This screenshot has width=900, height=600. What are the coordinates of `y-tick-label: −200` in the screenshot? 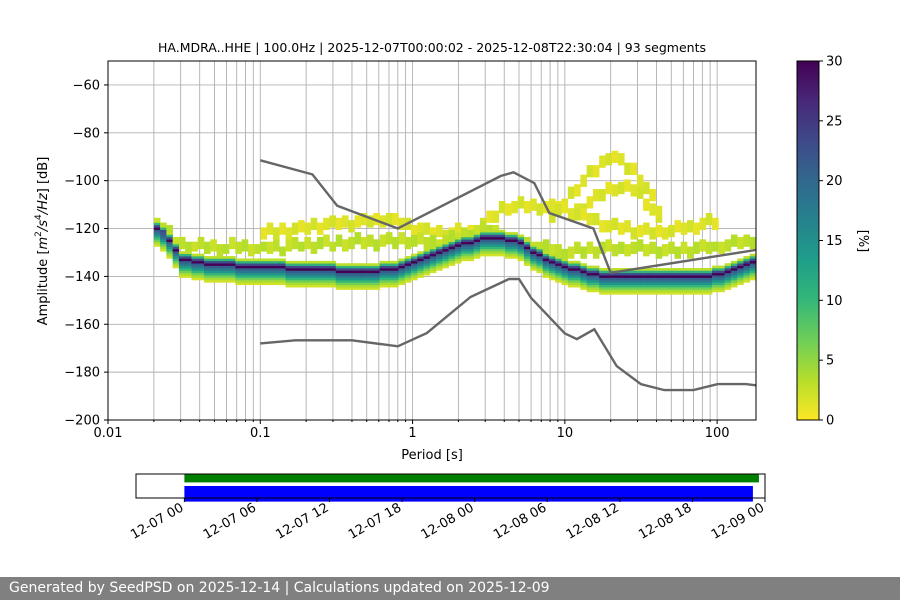 It's located at (82, 421).